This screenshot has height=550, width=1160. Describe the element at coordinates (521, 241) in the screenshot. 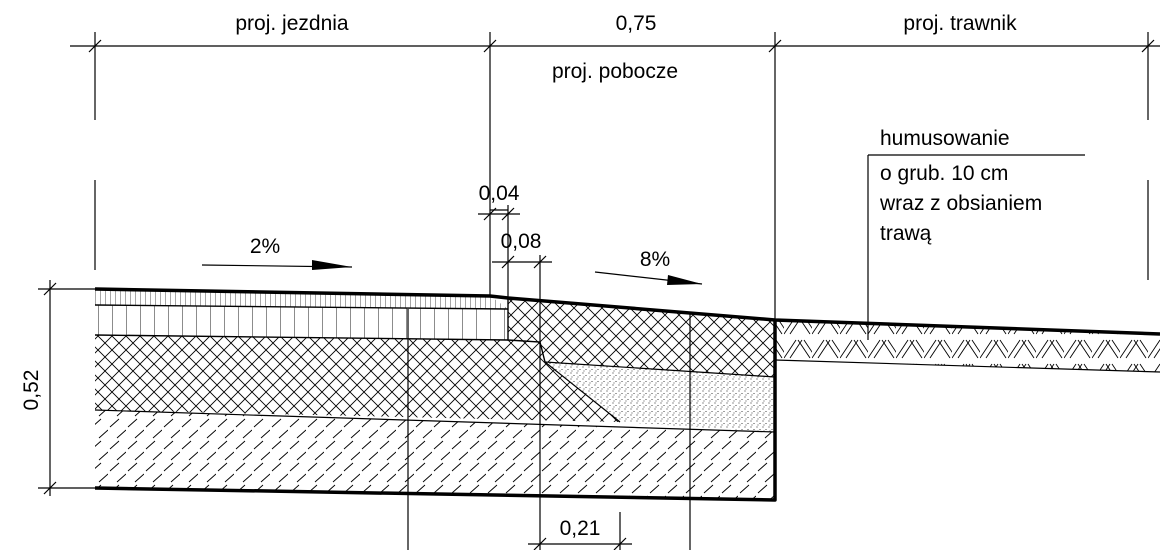

I see `label-dim-008: 0,08` at that location.